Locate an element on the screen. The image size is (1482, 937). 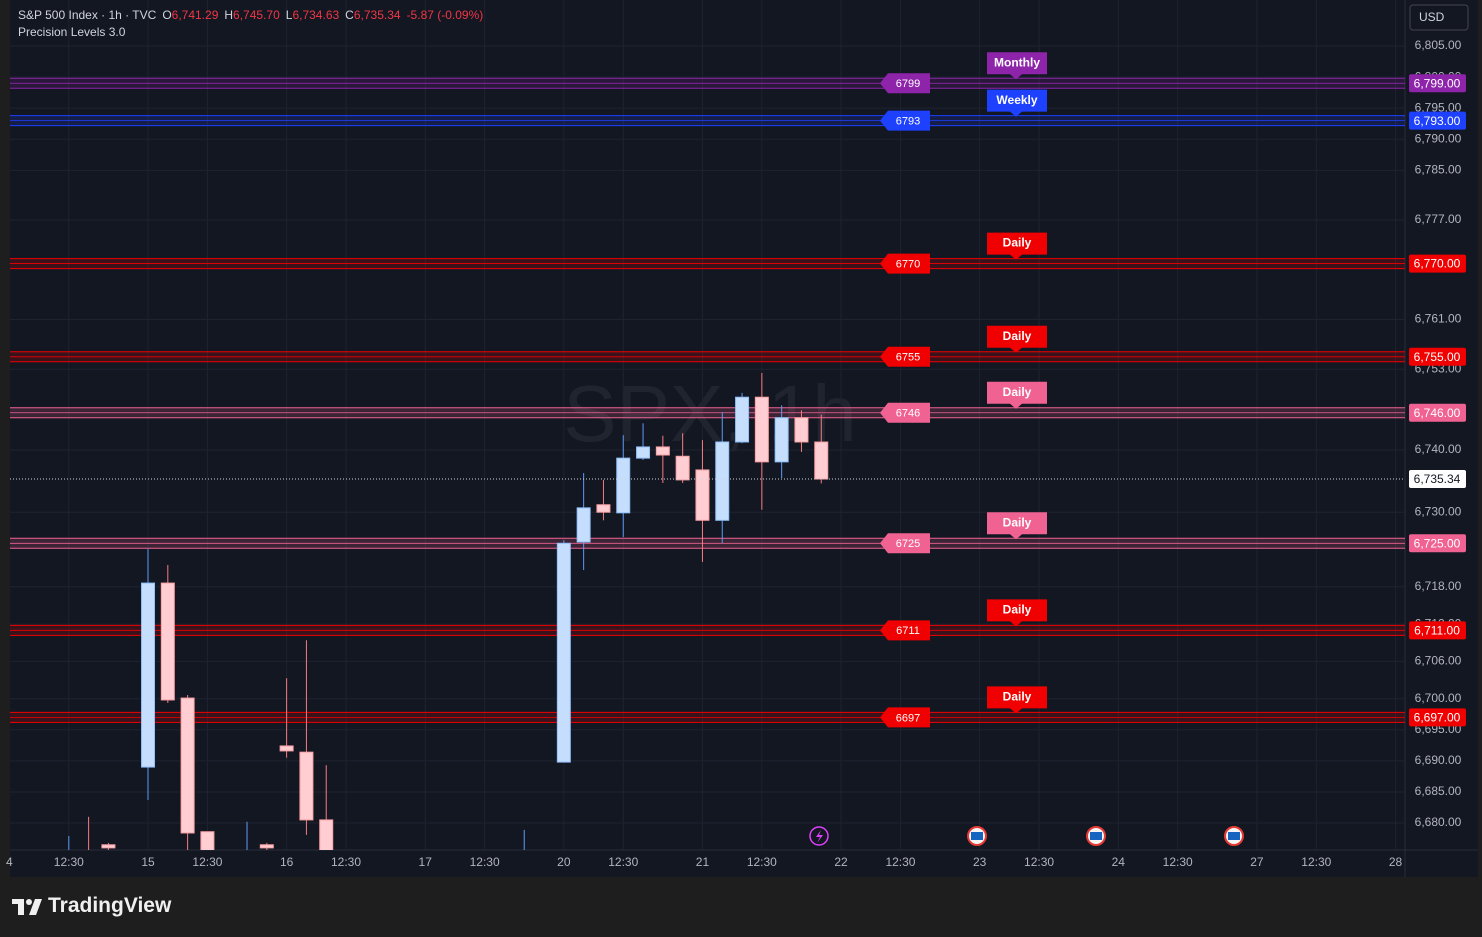
y-tick-label: 6,790.00 is located at coordinates (1438, 138).